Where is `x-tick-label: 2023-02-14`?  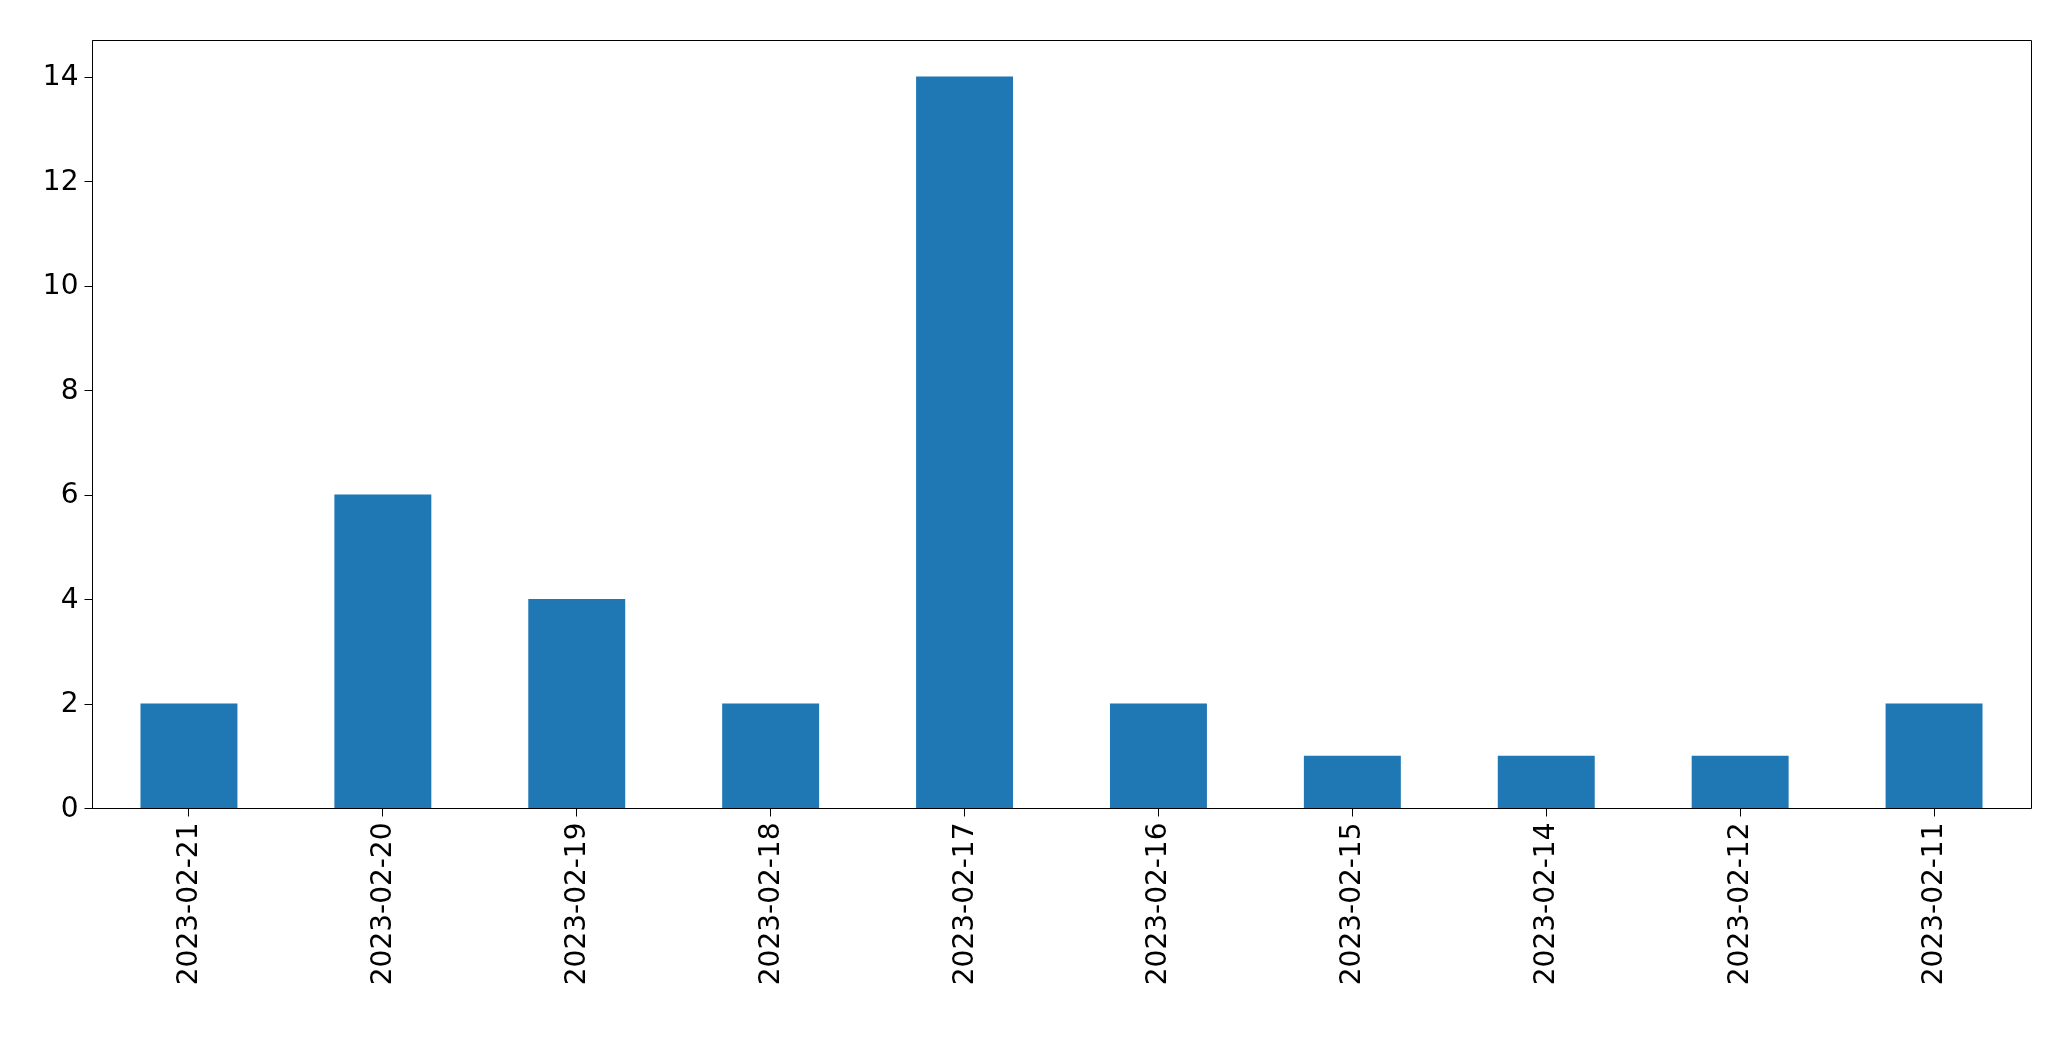
x-tick-label: 2023-02-14 is located at coordinates (1545, 904).